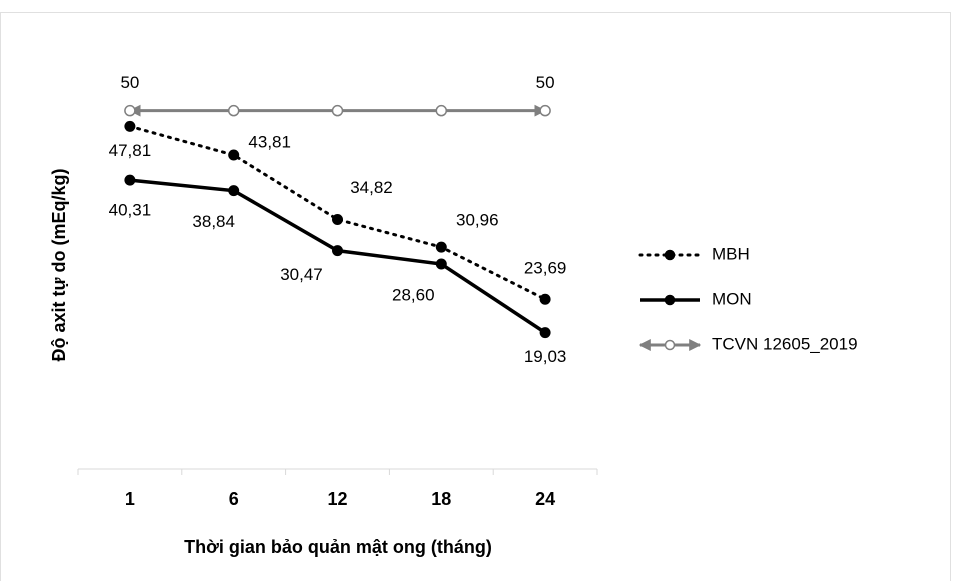 This screenshot has height=581, width=954. What do you see at coordinates (732, 298) in the screenshot?
I see `legend-label: MON` at bounding box center [732, 298].